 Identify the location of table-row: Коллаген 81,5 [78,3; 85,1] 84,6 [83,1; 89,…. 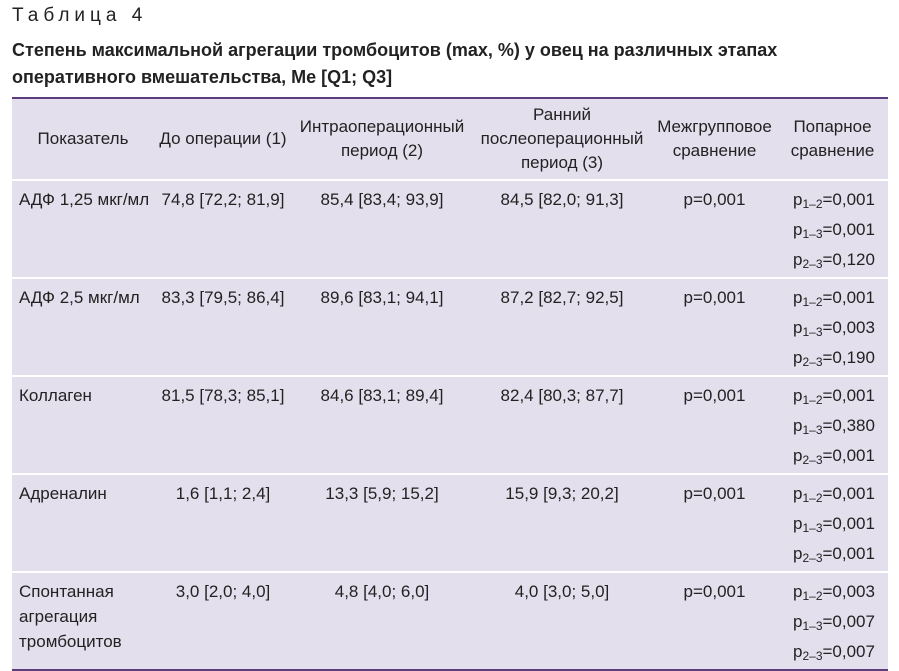
(450, 425).